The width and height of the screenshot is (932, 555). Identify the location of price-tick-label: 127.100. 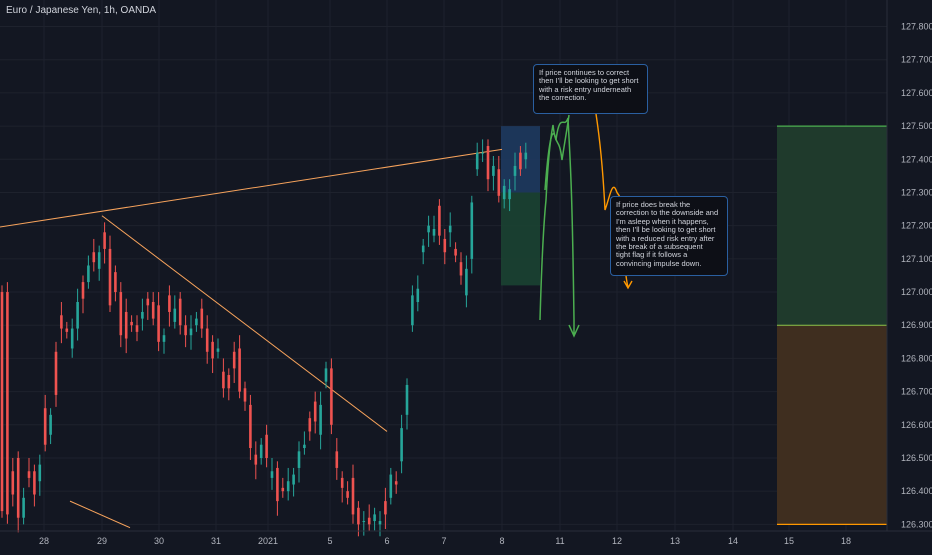
(916, 259).